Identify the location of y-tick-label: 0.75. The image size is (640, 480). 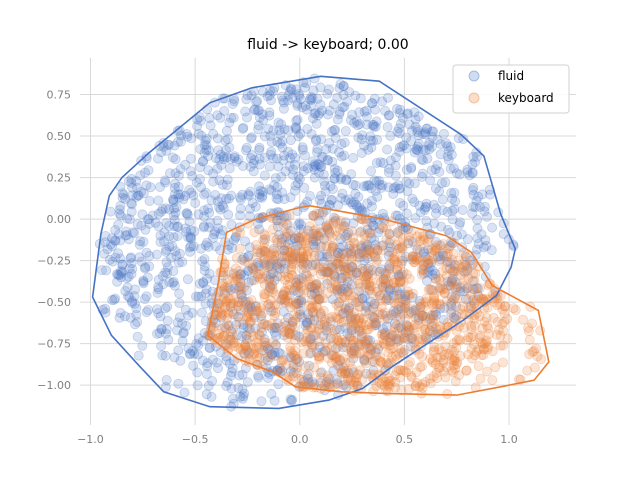
(59, 95).